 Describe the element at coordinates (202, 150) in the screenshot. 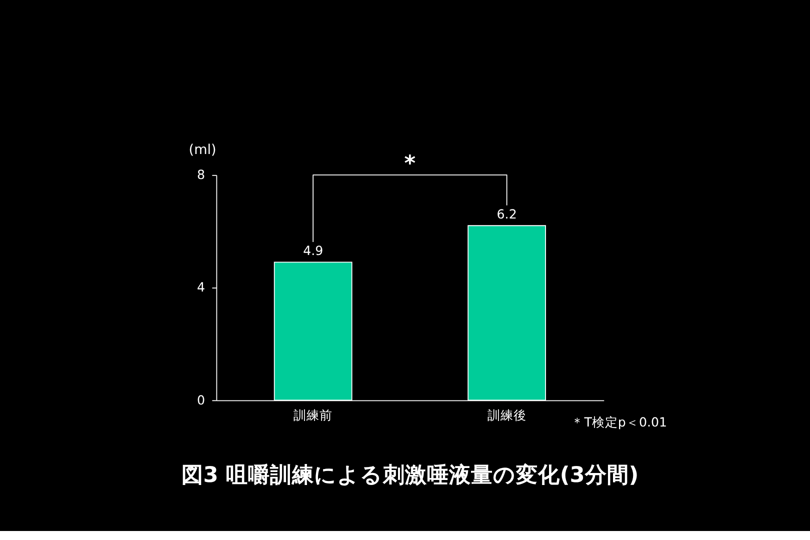

I see `y-axis-title: (ml)` at that location.